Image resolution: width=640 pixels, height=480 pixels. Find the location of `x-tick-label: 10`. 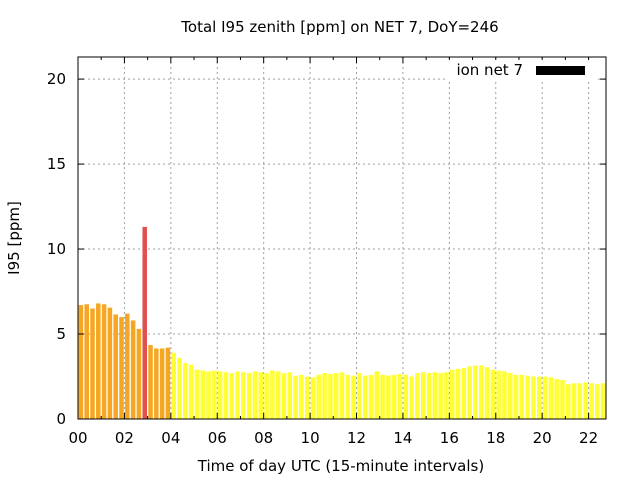

x-tick-label: 10 is located at coordinates (310, 438).